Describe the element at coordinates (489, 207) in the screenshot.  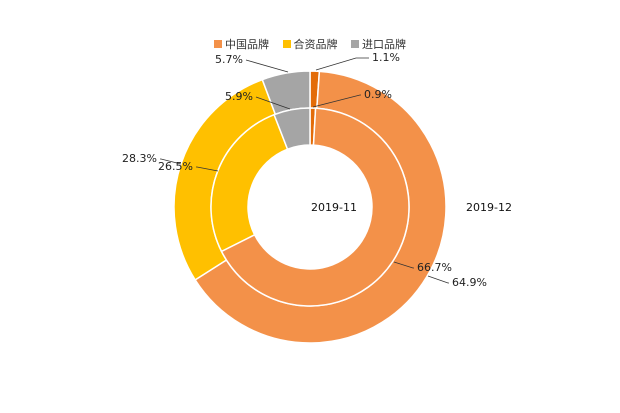
I see `ring-label-outer: 2019-12` at that location.